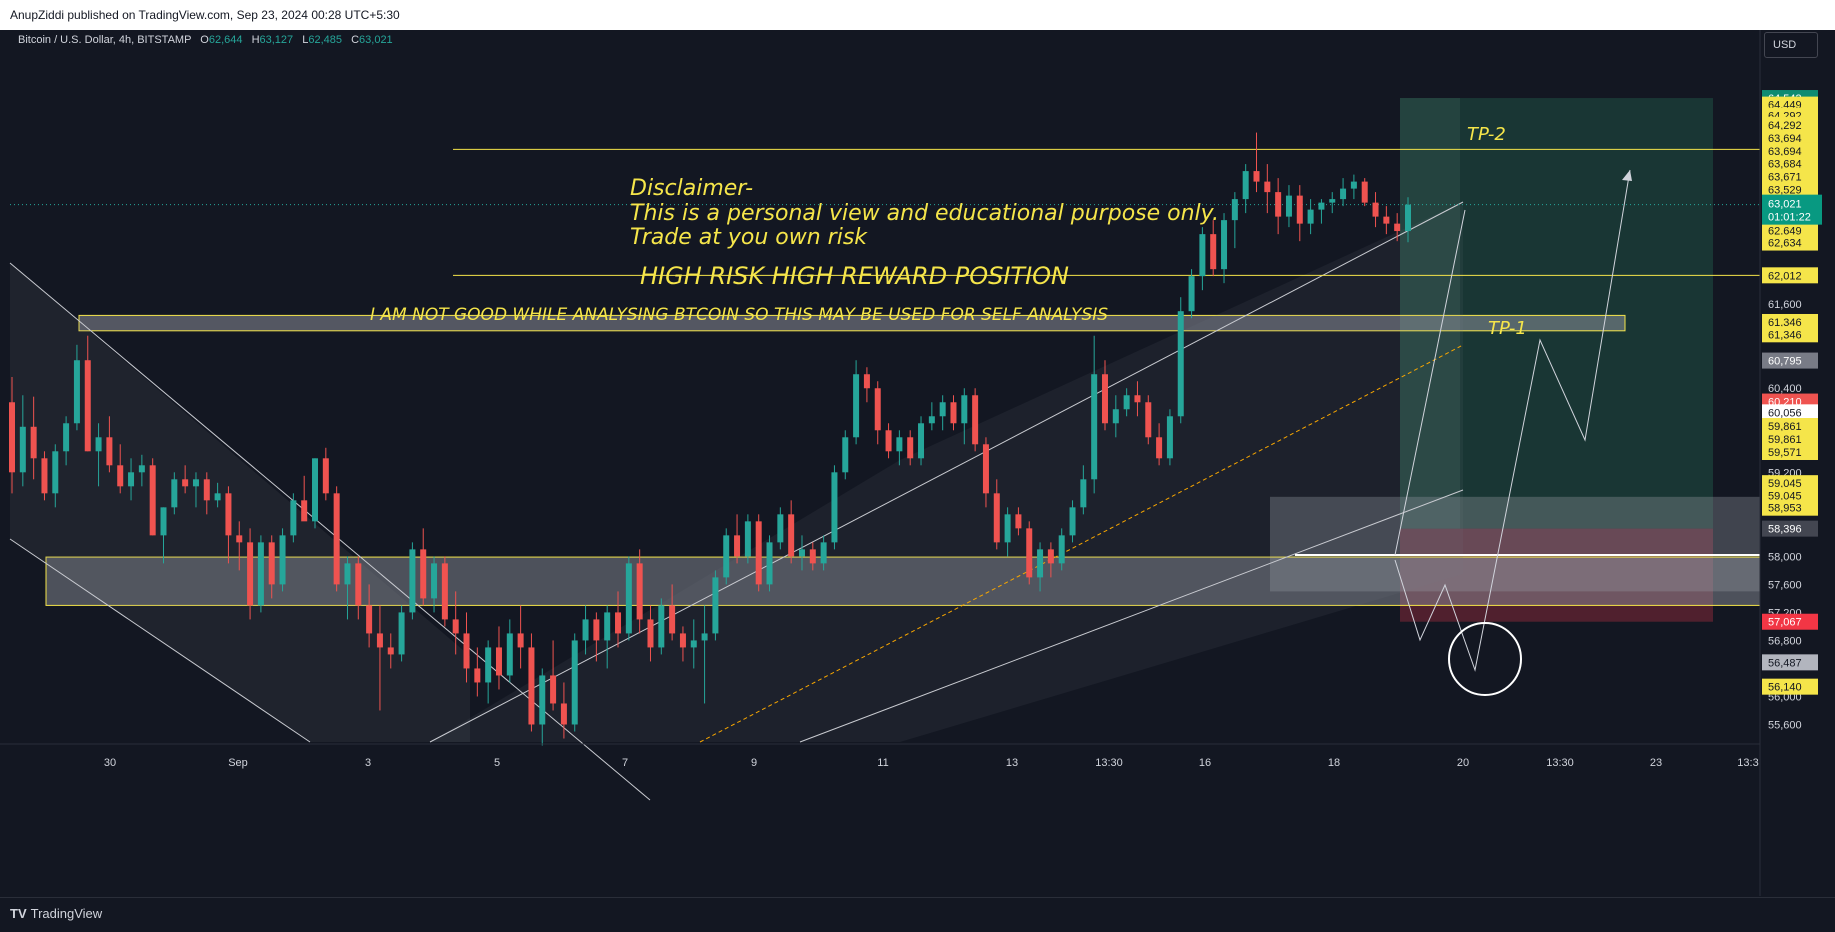 Image resolution: width=1835 pixels, height=932 pixels. I want to click on price-label-text: 56,140, so click(1785, 688).